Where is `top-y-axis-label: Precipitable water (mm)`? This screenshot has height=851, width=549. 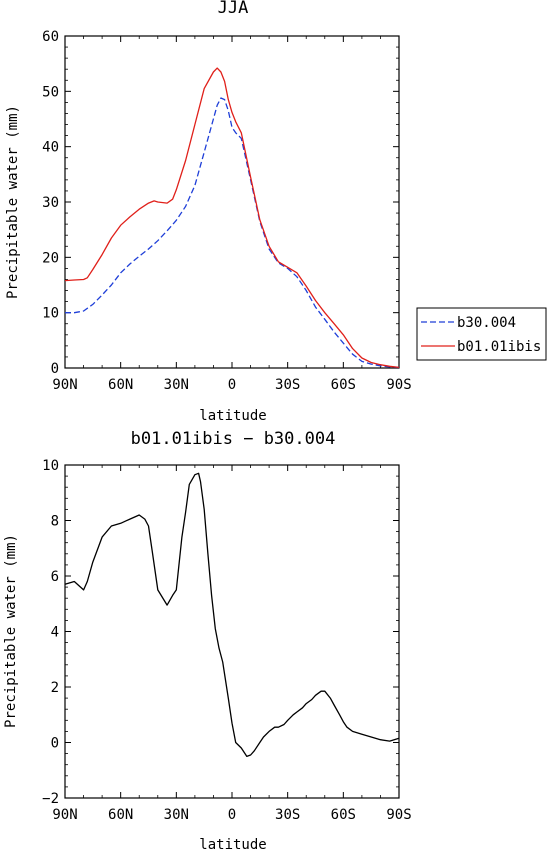 top-y-axis-label: Precipitable water (mm) is located at coordinates (13, 202).